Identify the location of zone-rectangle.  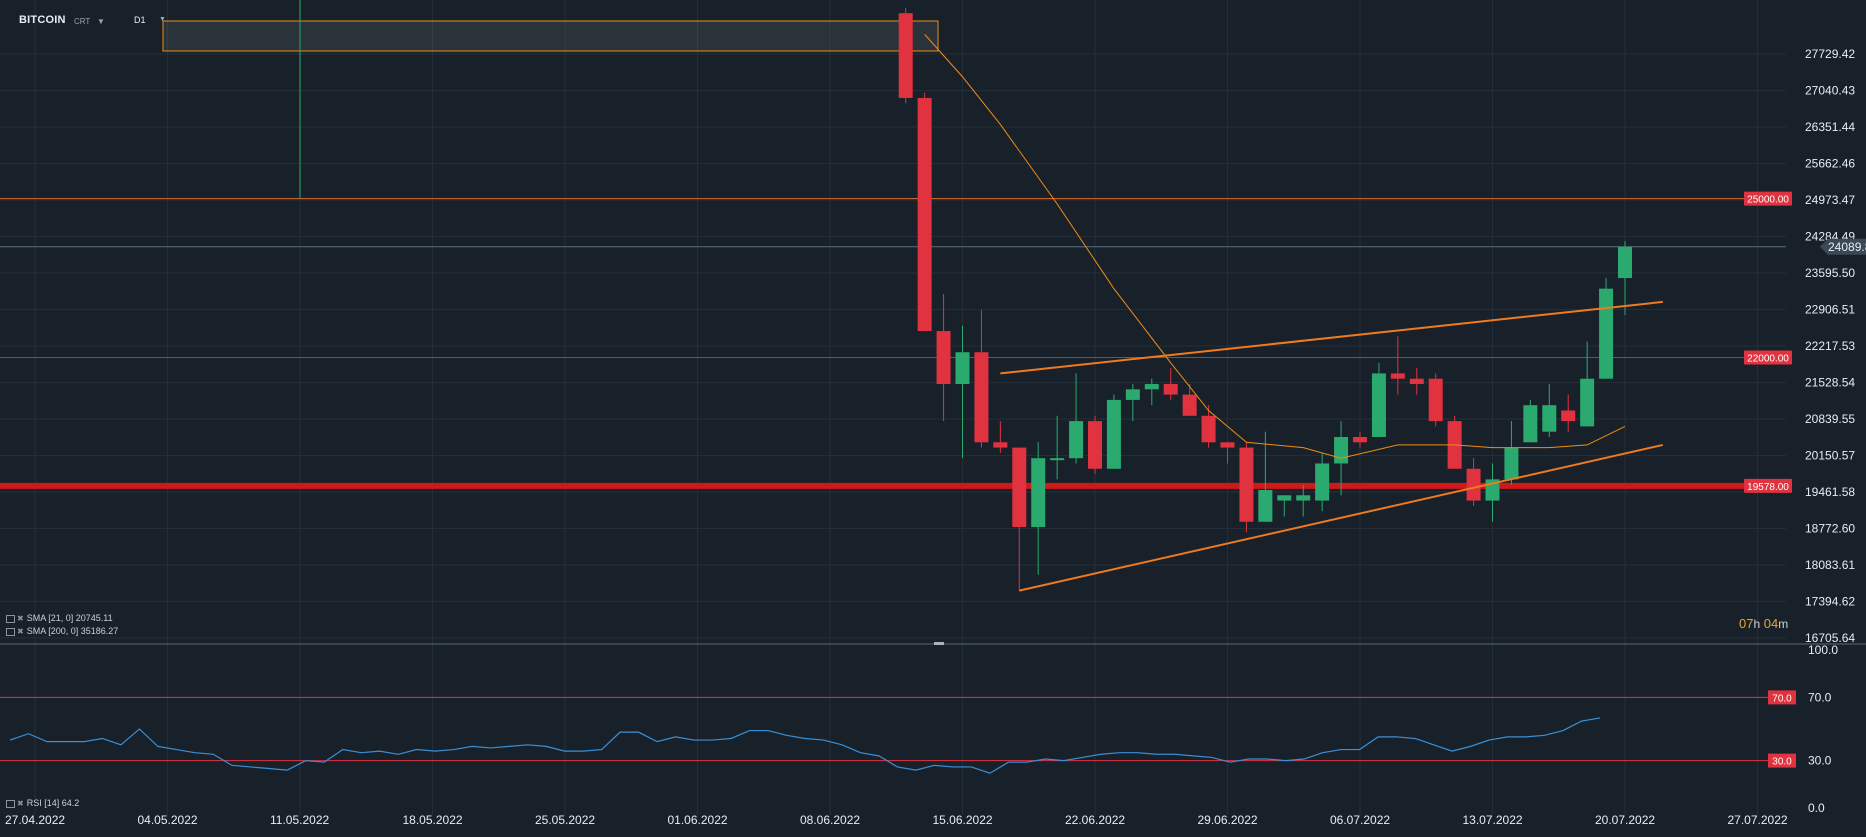
(550, 36).